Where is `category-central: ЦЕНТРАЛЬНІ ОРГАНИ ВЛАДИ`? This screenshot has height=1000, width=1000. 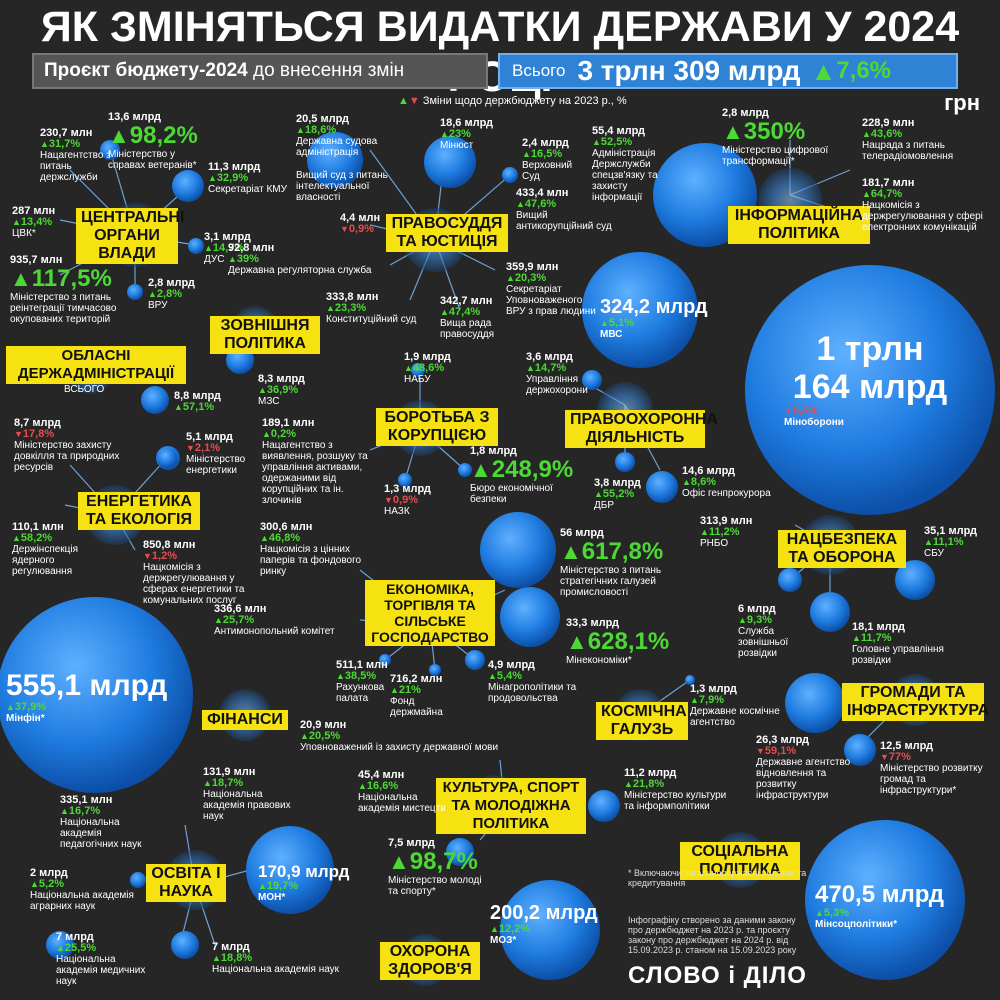
category-central: ЦЕНТРАЛЬНІ ОРГАНИ ВЛАДИ is located at coordinates (130, 236).